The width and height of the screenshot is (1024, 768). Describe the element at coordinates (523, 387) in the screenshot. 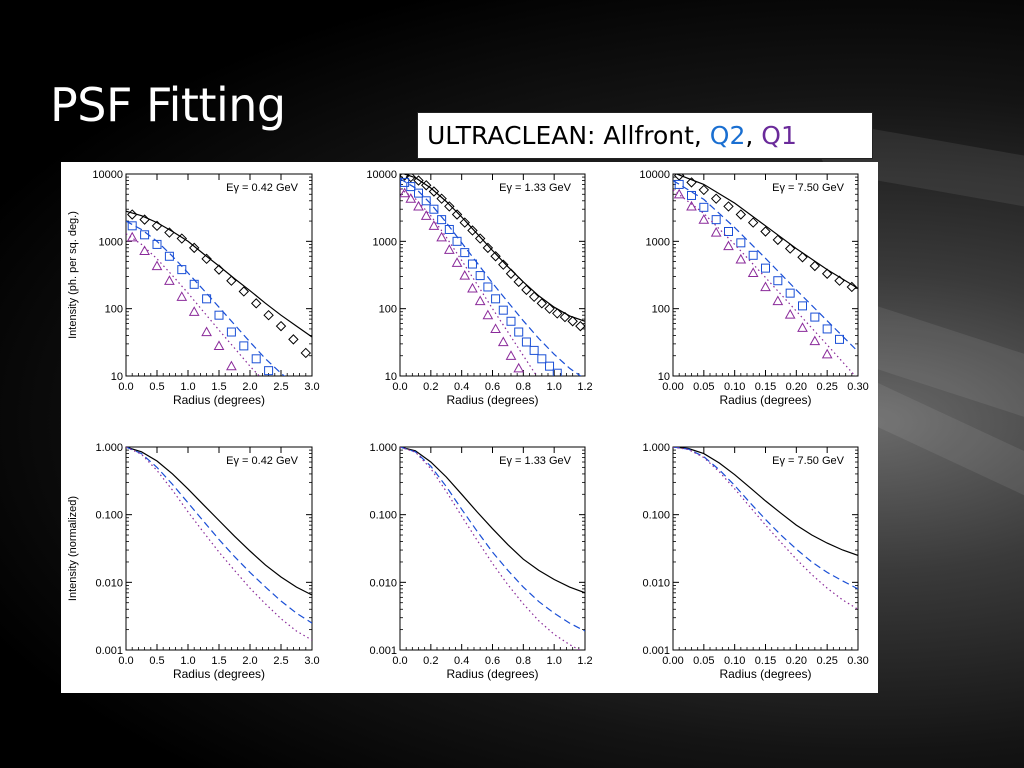

I see `x-tick-label: 0.8` at that location.